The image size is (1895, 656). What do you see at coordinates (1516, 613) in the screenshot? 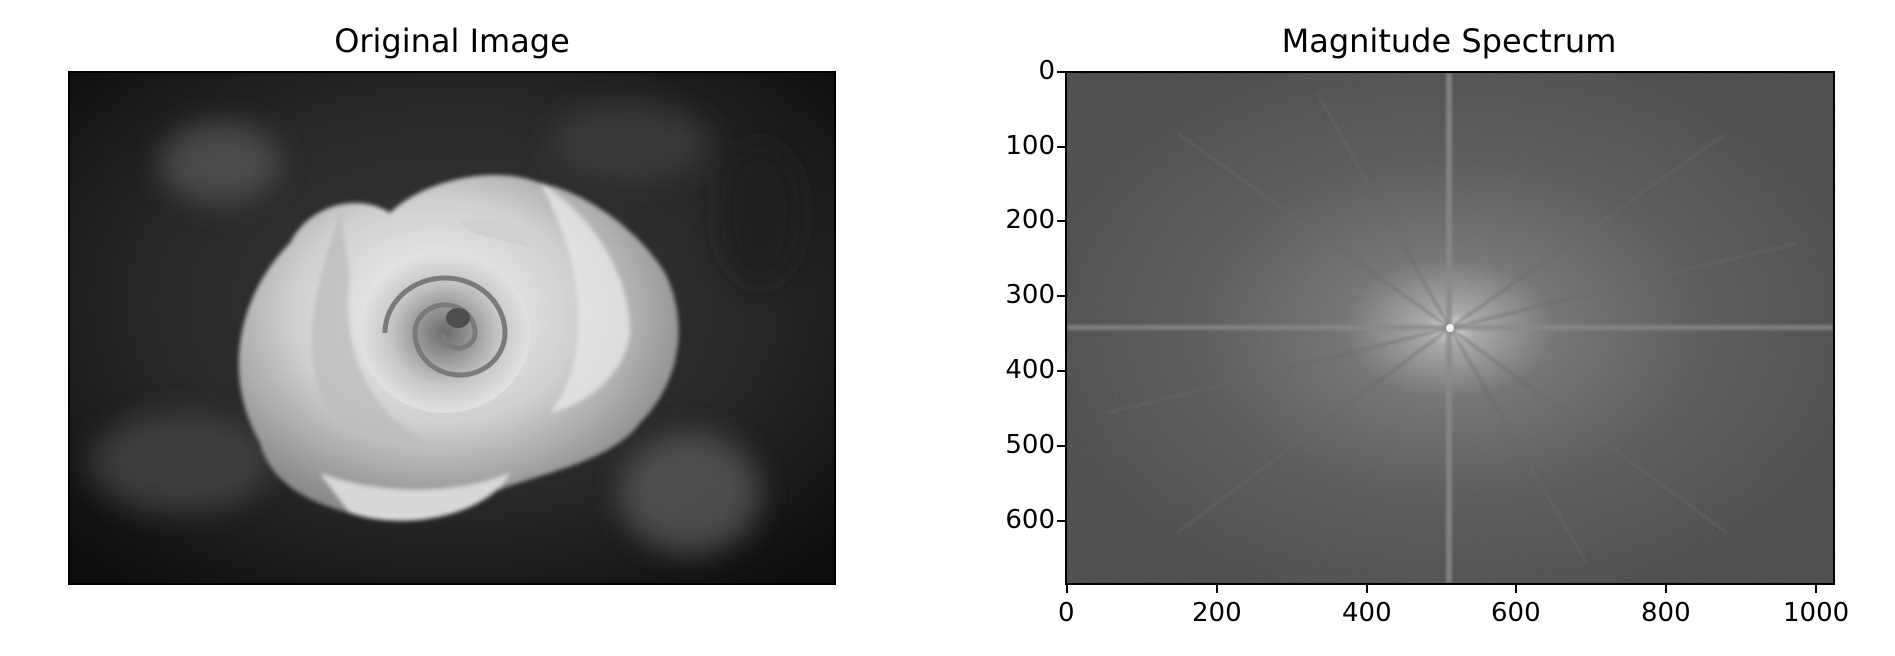
I see `x-tick-label: 600` at bounding box center [1516, 613].